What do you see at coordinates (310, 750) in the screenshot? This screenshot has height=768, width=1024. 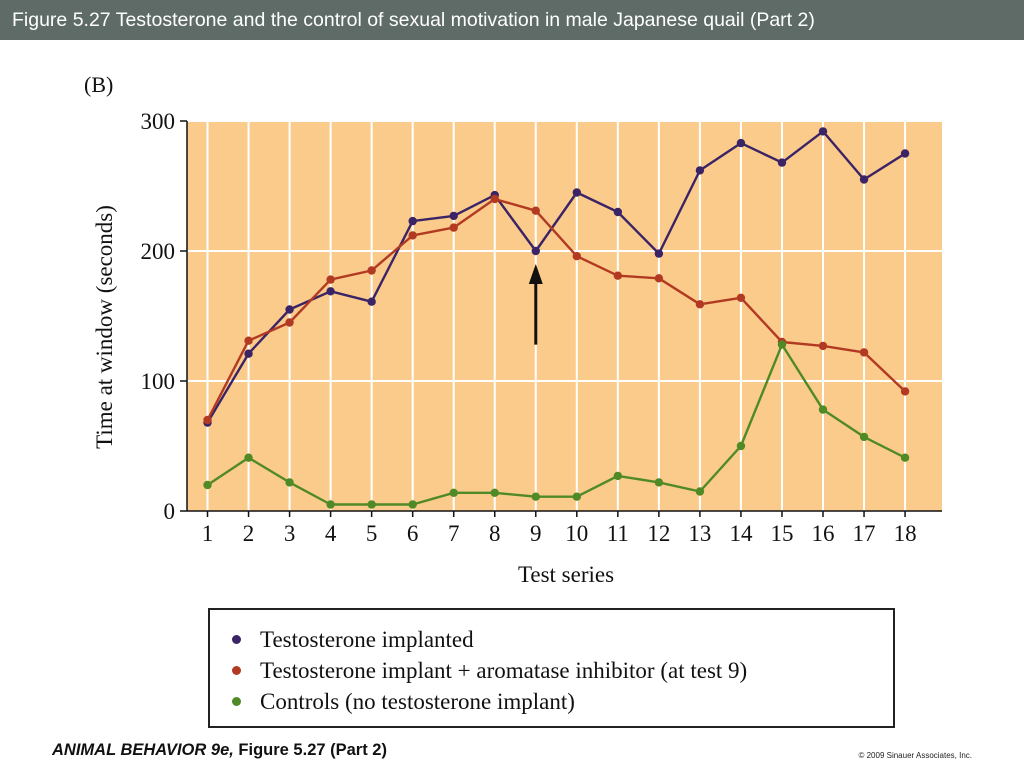 I see `figure-reference: Figure 5.27 (Part 2)` at bounding box center [310, 750].